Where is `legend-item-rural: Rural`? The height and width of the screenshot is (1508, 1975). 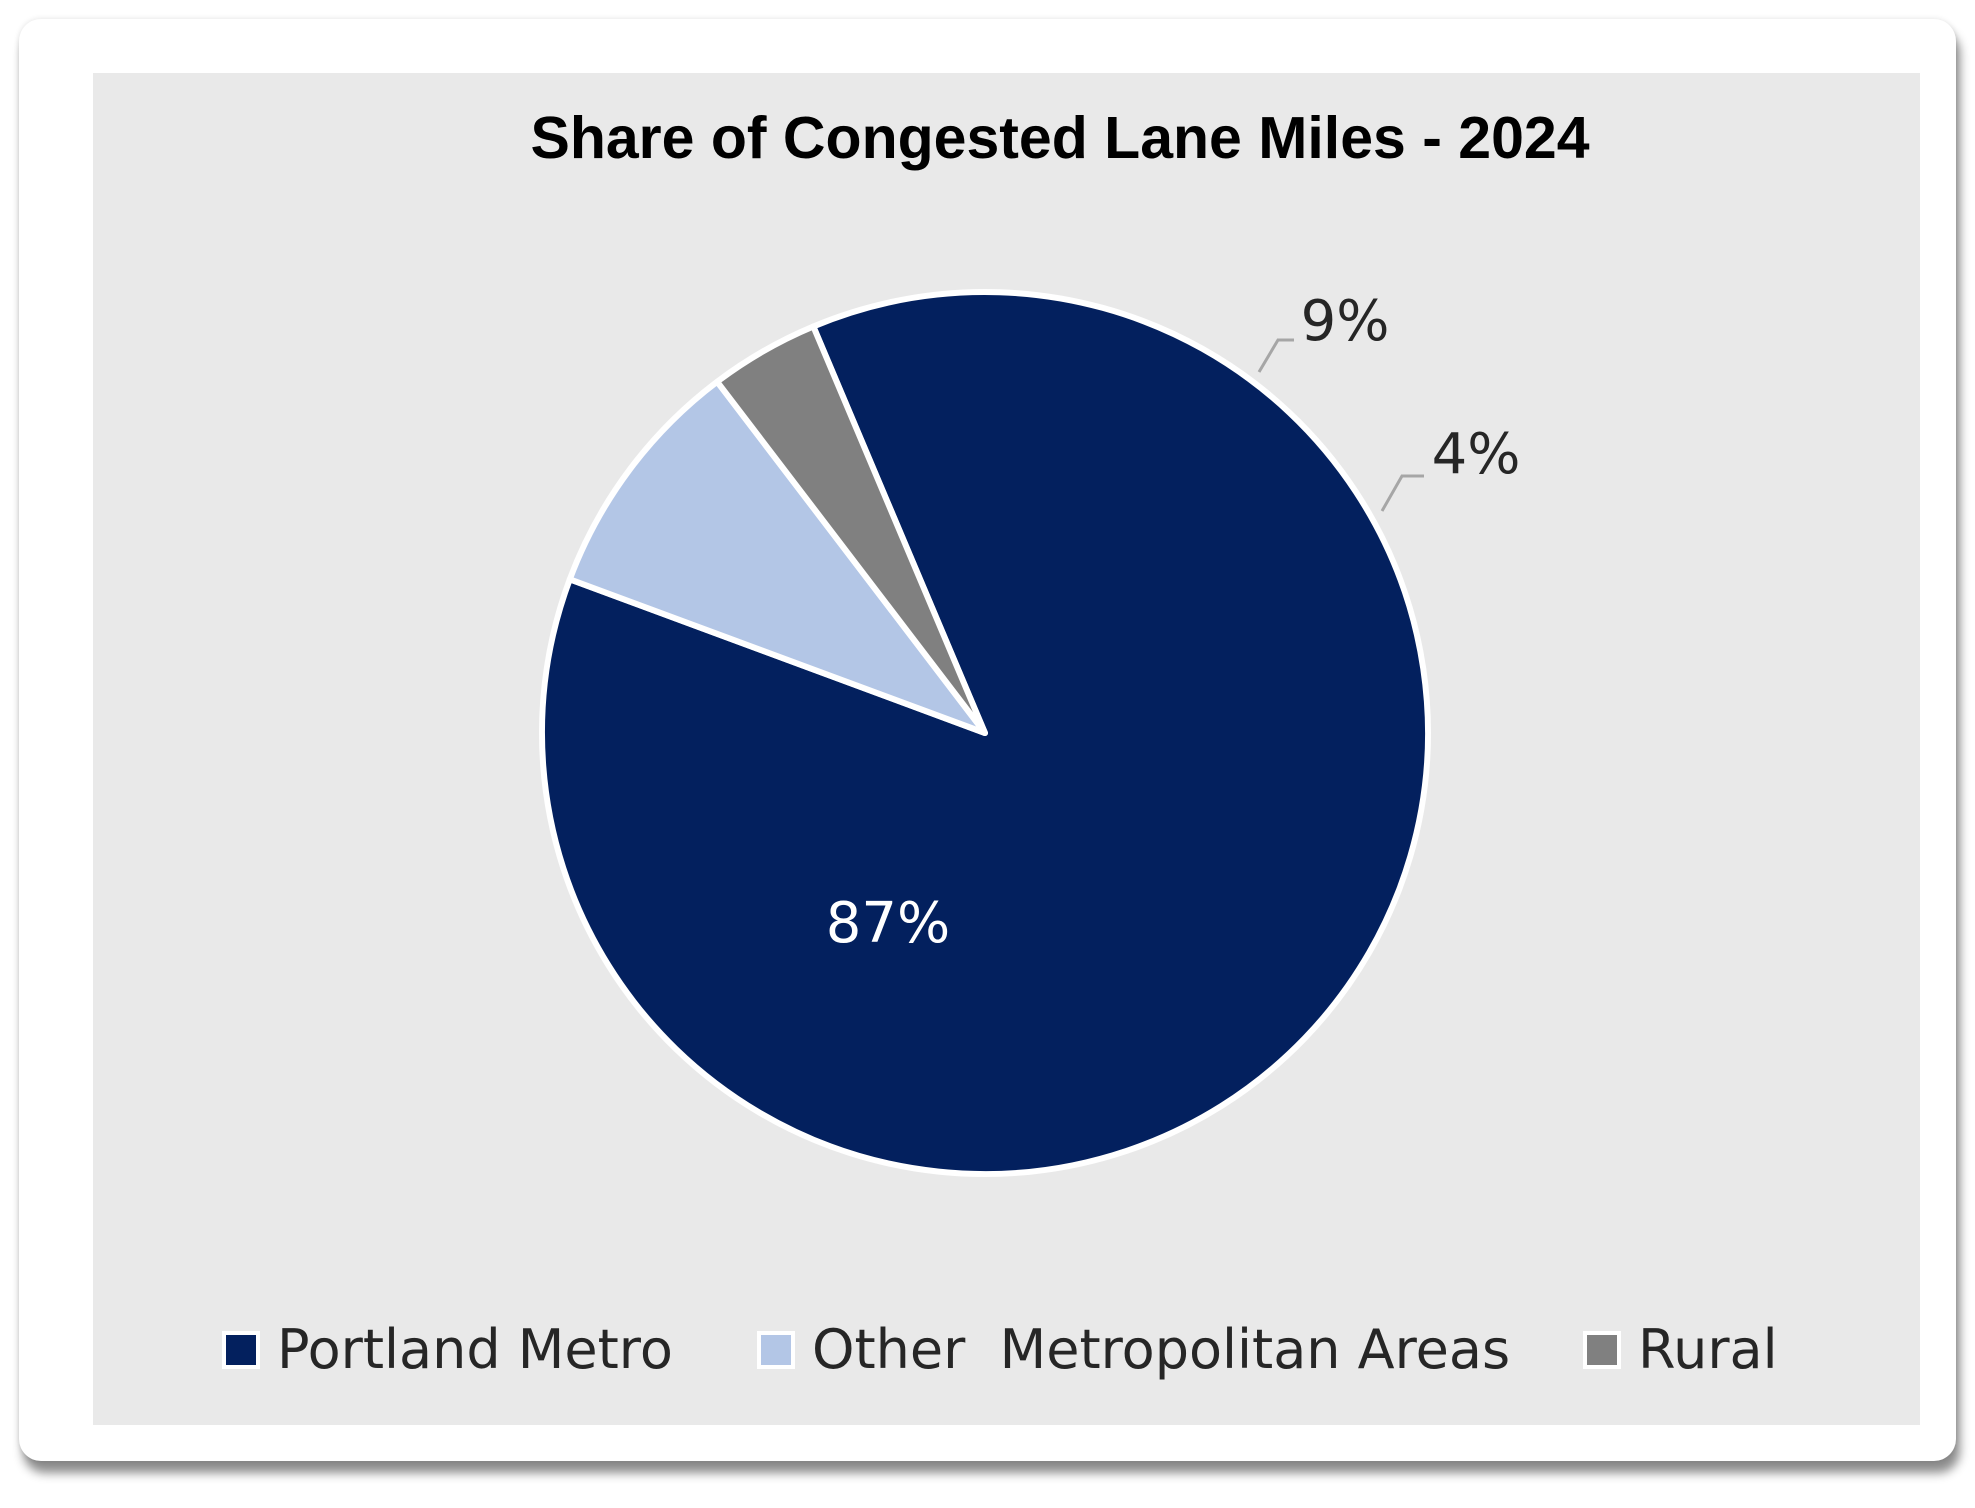
legend-item-rural: Rural is located at coordinates (1680, 1349).